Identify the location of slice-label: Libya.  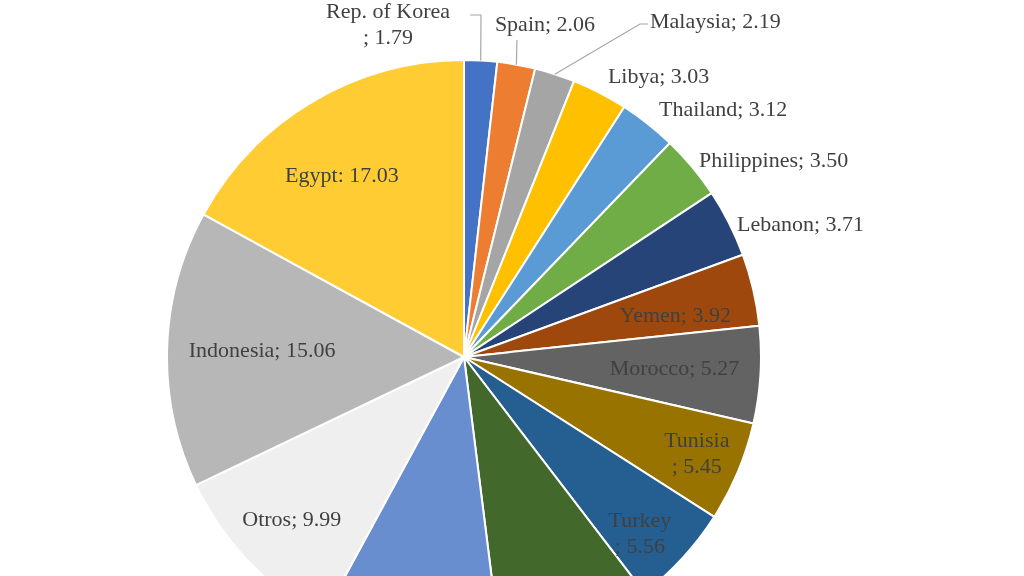
(633, 75).